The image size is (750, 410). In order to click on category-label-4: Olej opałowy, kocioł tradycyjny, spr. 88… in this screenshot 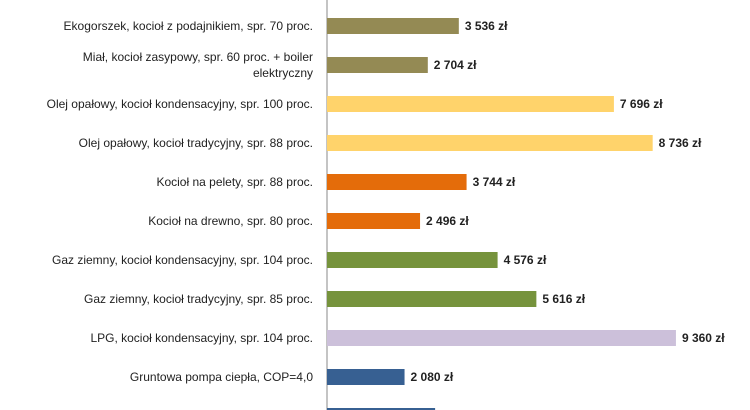, I will do `click(196, 143)`.